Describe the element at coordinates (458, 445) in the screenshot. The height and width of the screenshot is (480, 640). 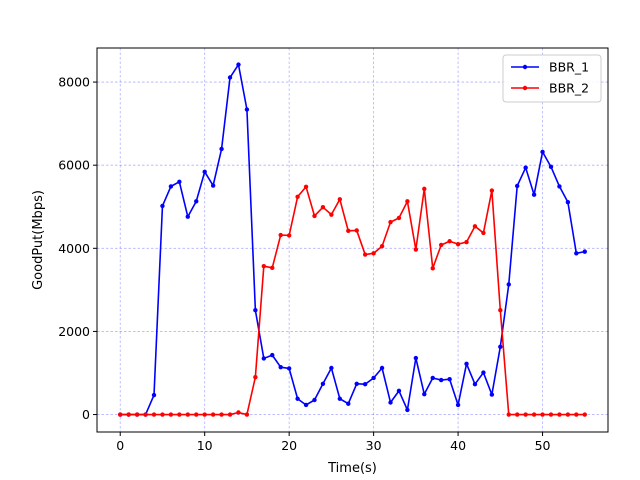
I see `x-tick-label: 40` at that location.